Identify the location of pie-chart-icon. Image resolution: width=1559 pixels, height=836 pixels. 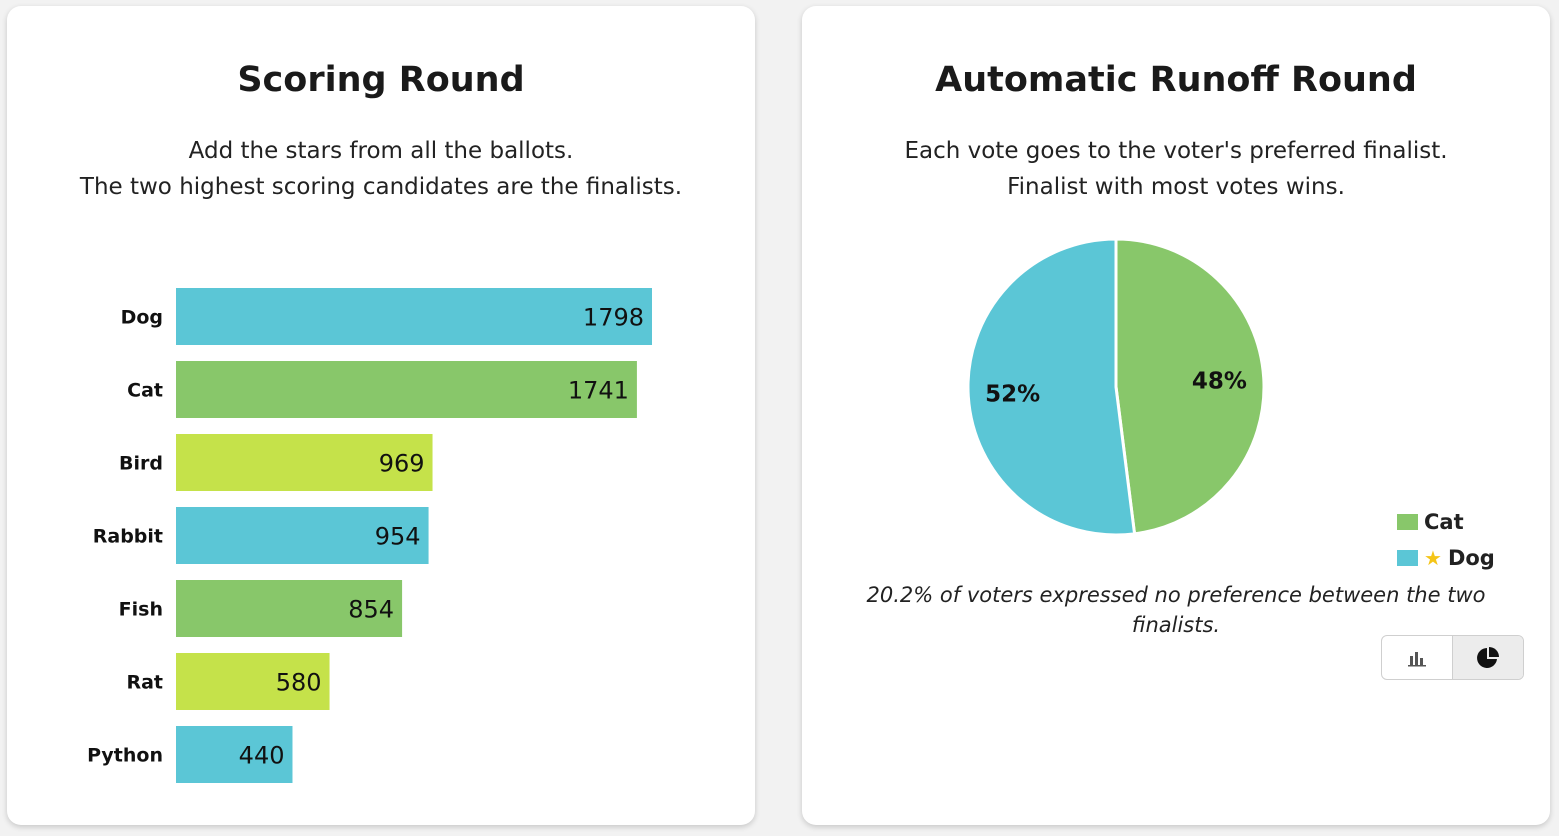
(1488, 657).